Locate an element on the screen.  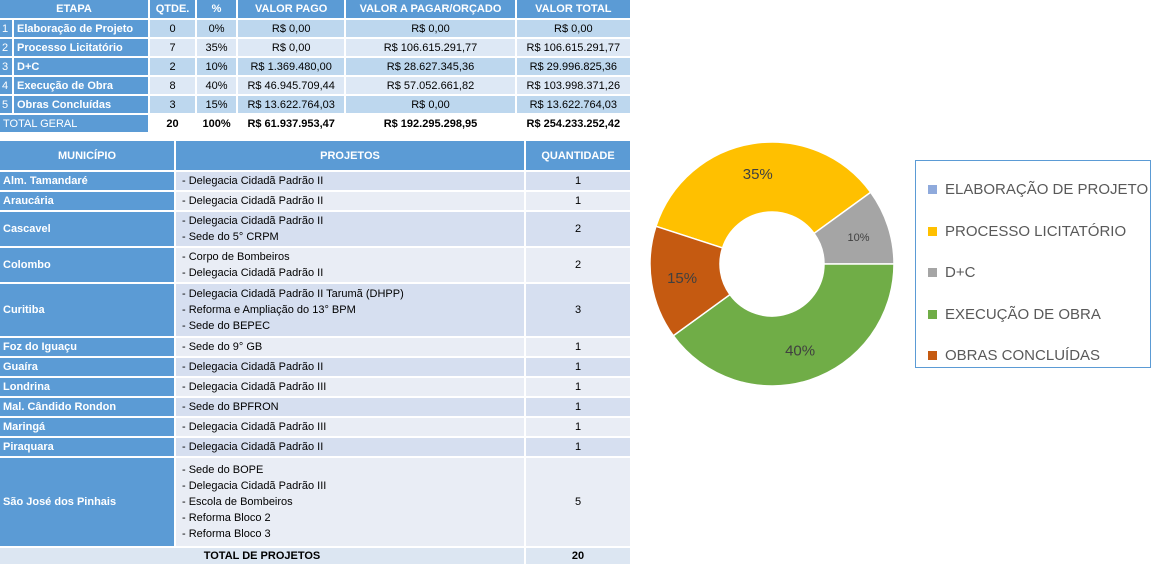
qtde-cell: 0 is located at coordinates (173, 28).